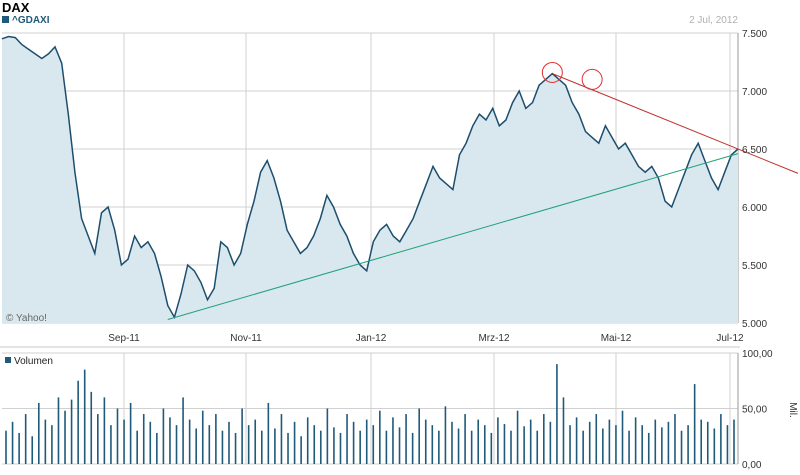 The height and width of the screenshot is (475, 800). Describe the element at coordinates (246, 338) in the screenshot. I see `price-x-tick-label: Nov-11` at that location.